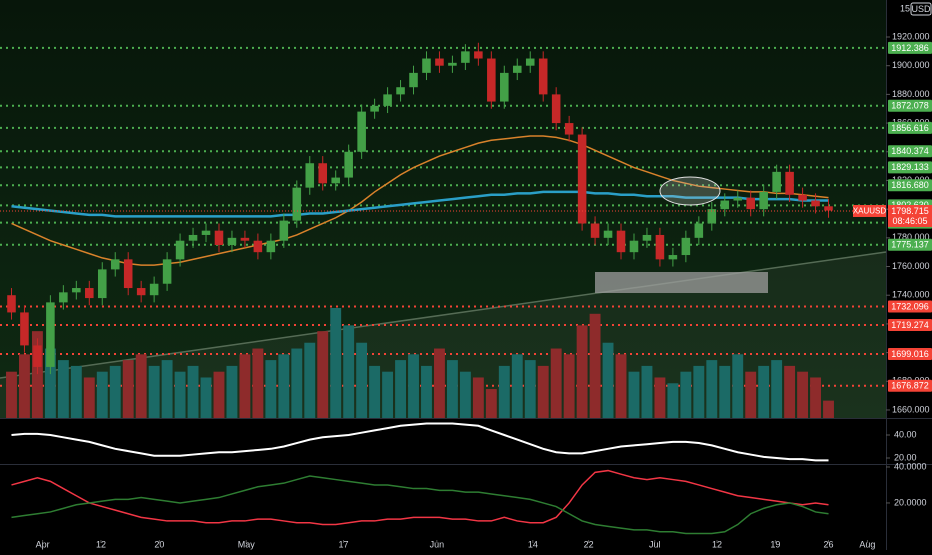  What do you see at coordinates (911, 266) in the screenshot?
I see `y-tick-label: 1760.000` at bounding box center [911, 266].